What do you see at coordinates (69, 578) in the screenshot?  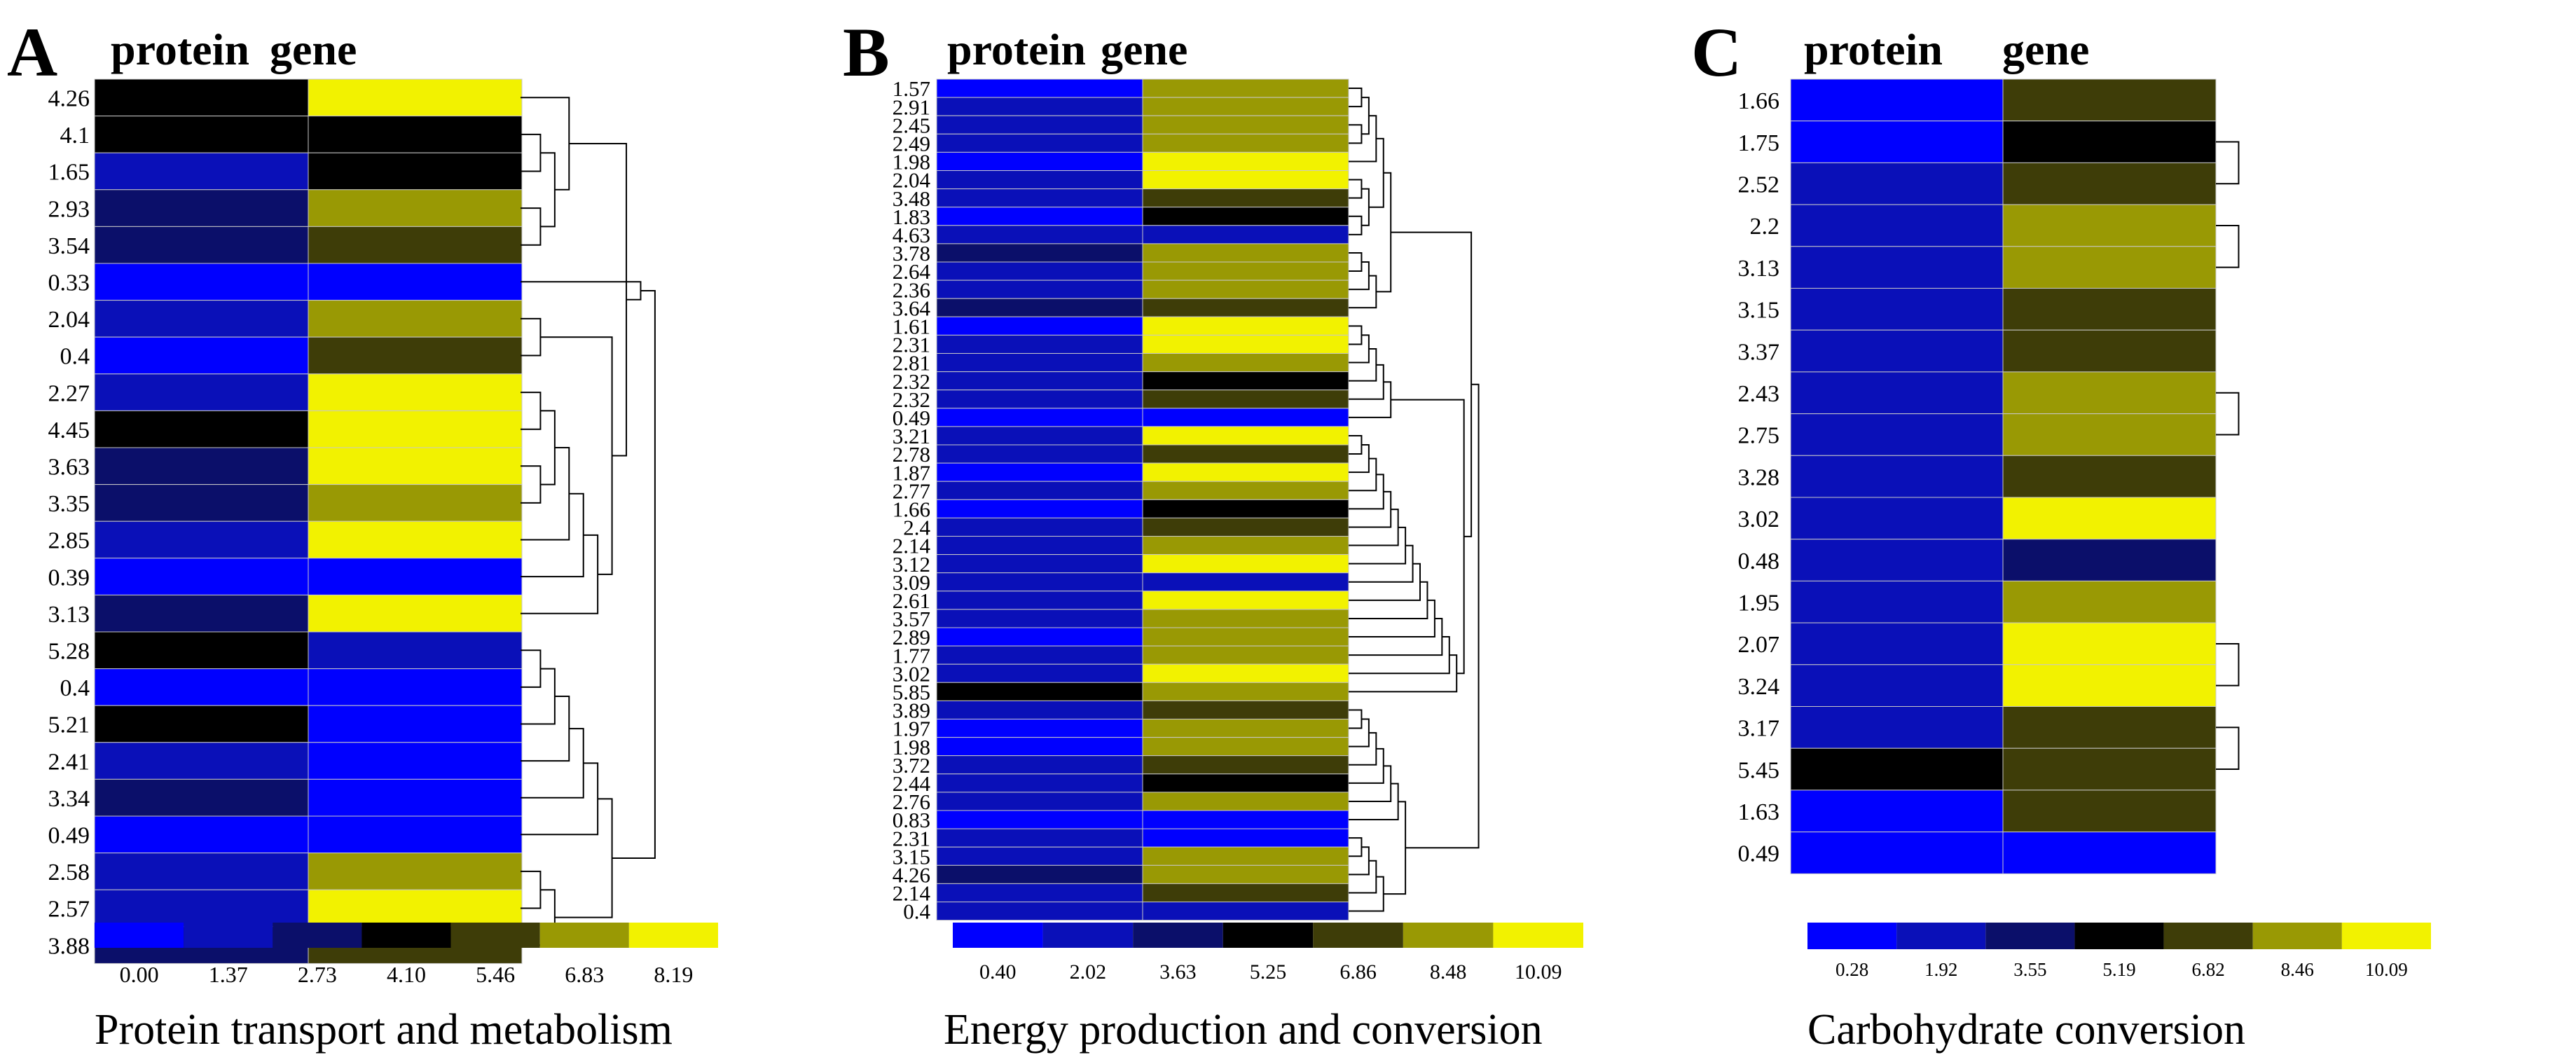 I see `row-label: 0.39` at bounding box center [69, 578].